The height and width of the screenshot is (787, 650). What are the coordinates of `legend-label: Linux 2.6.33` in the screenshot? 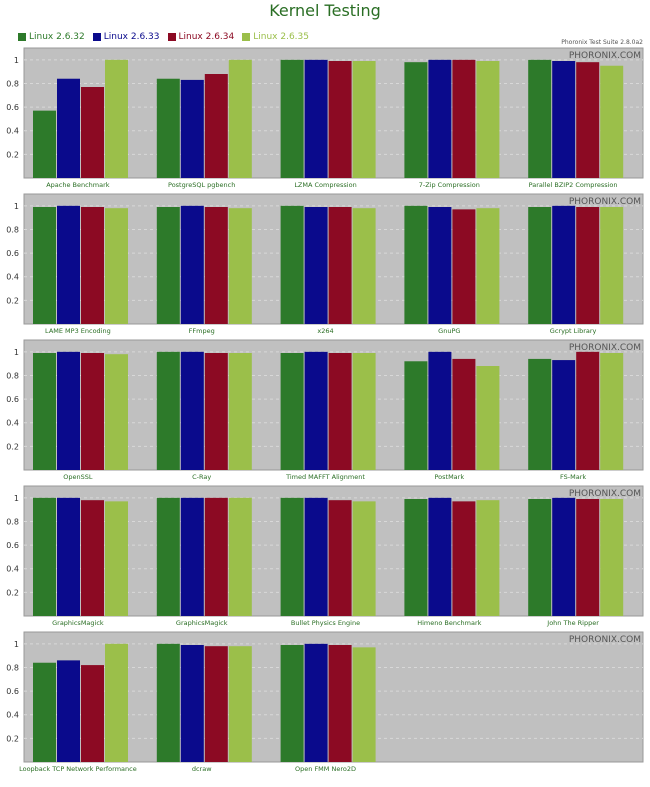 It's located at (131, 37).